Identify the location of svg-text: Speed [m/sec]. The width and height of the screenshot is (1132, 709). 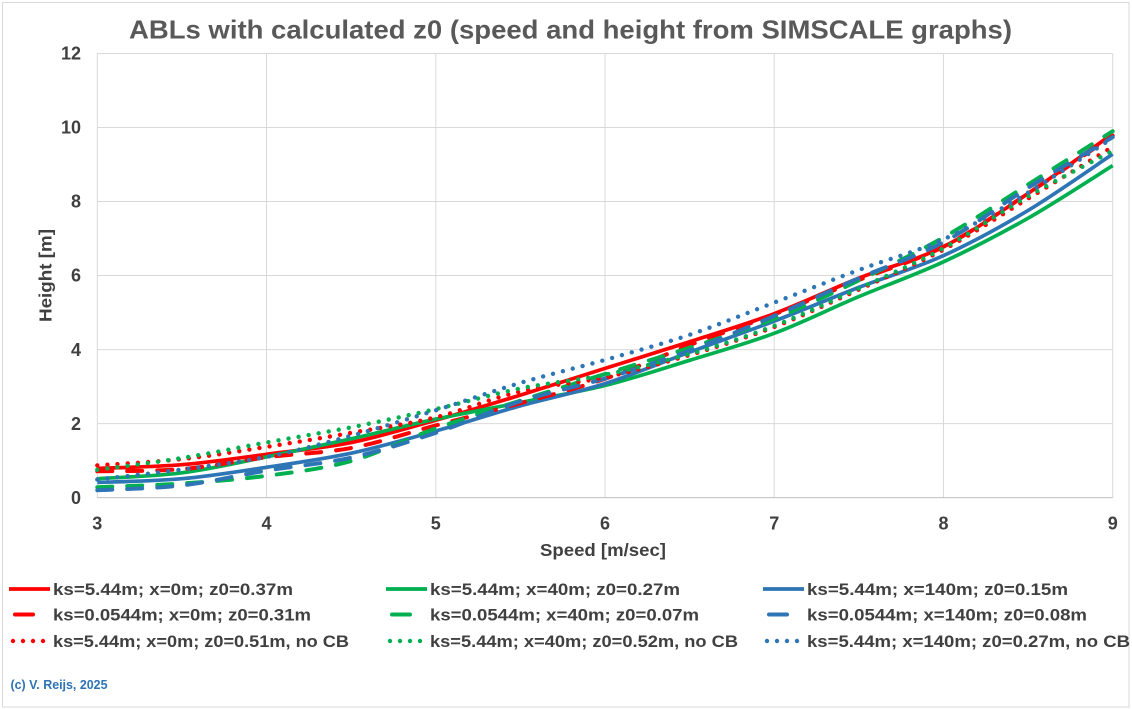
(603, 550).